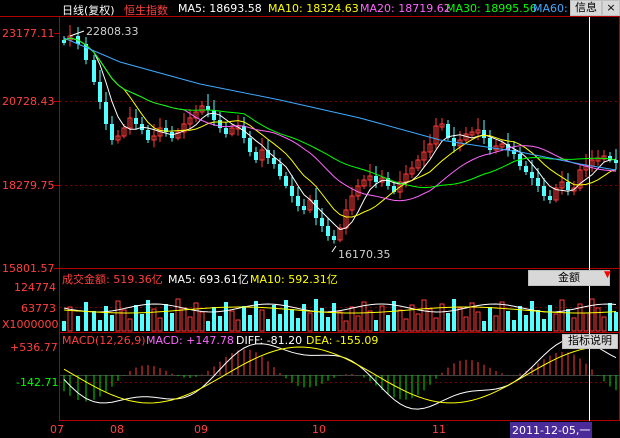 This screenshot has width=620, height=438. Describe the element at coordinates (28, 33) in the screenshot. I see `price-axis-label-1: 23177.11` at that location.